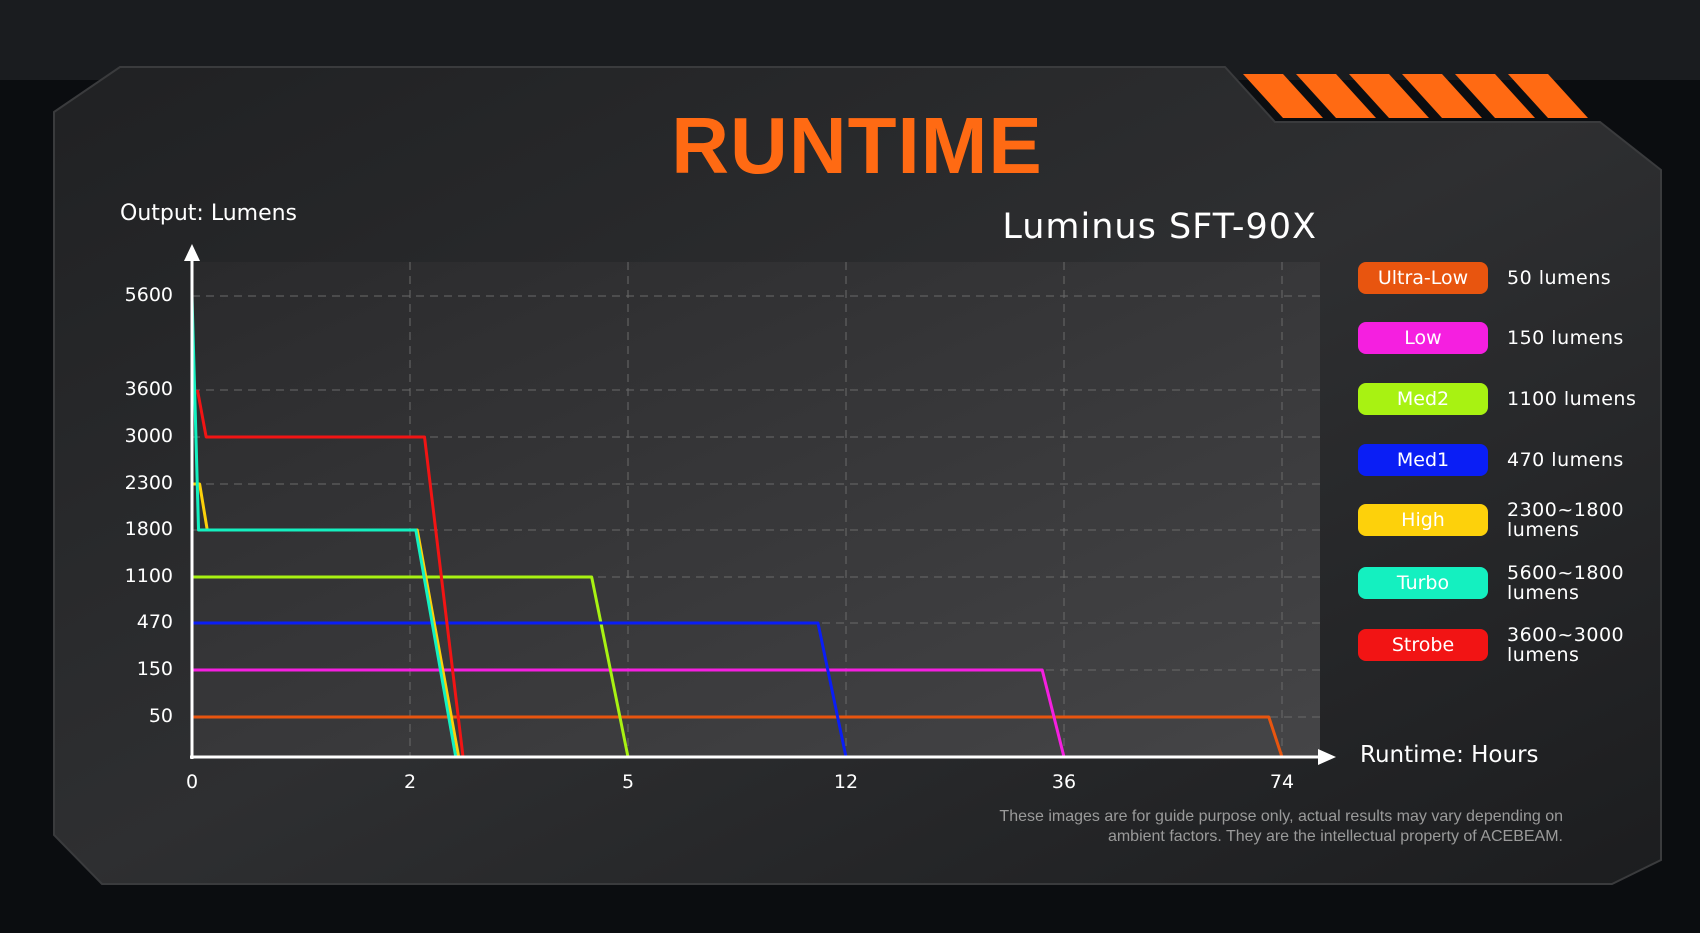 The height and width of the screenshot is (933, 1700). I want to click on x-axis-label: Runtime: Hours, so click(1449, 755).